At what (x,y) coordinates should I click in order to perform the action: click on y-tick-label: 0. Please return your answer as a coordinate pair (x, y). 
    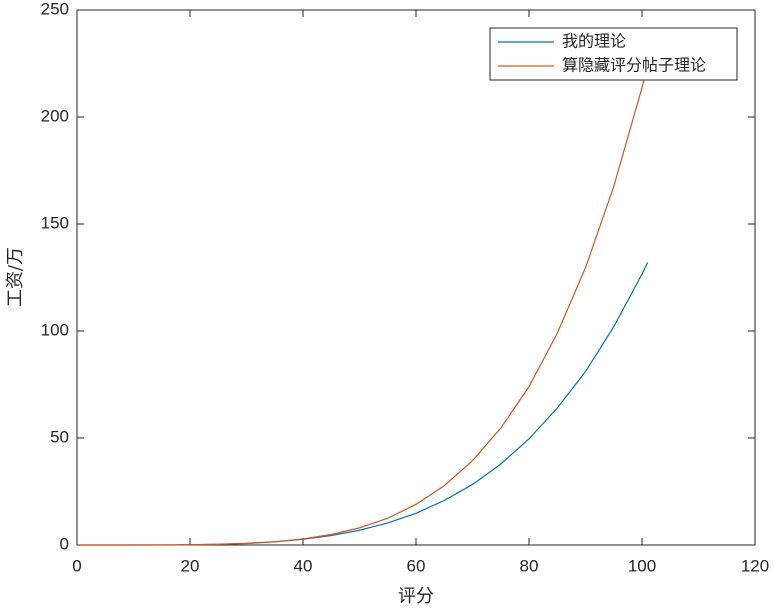
    Looking at the image, I should click on (64, 543).